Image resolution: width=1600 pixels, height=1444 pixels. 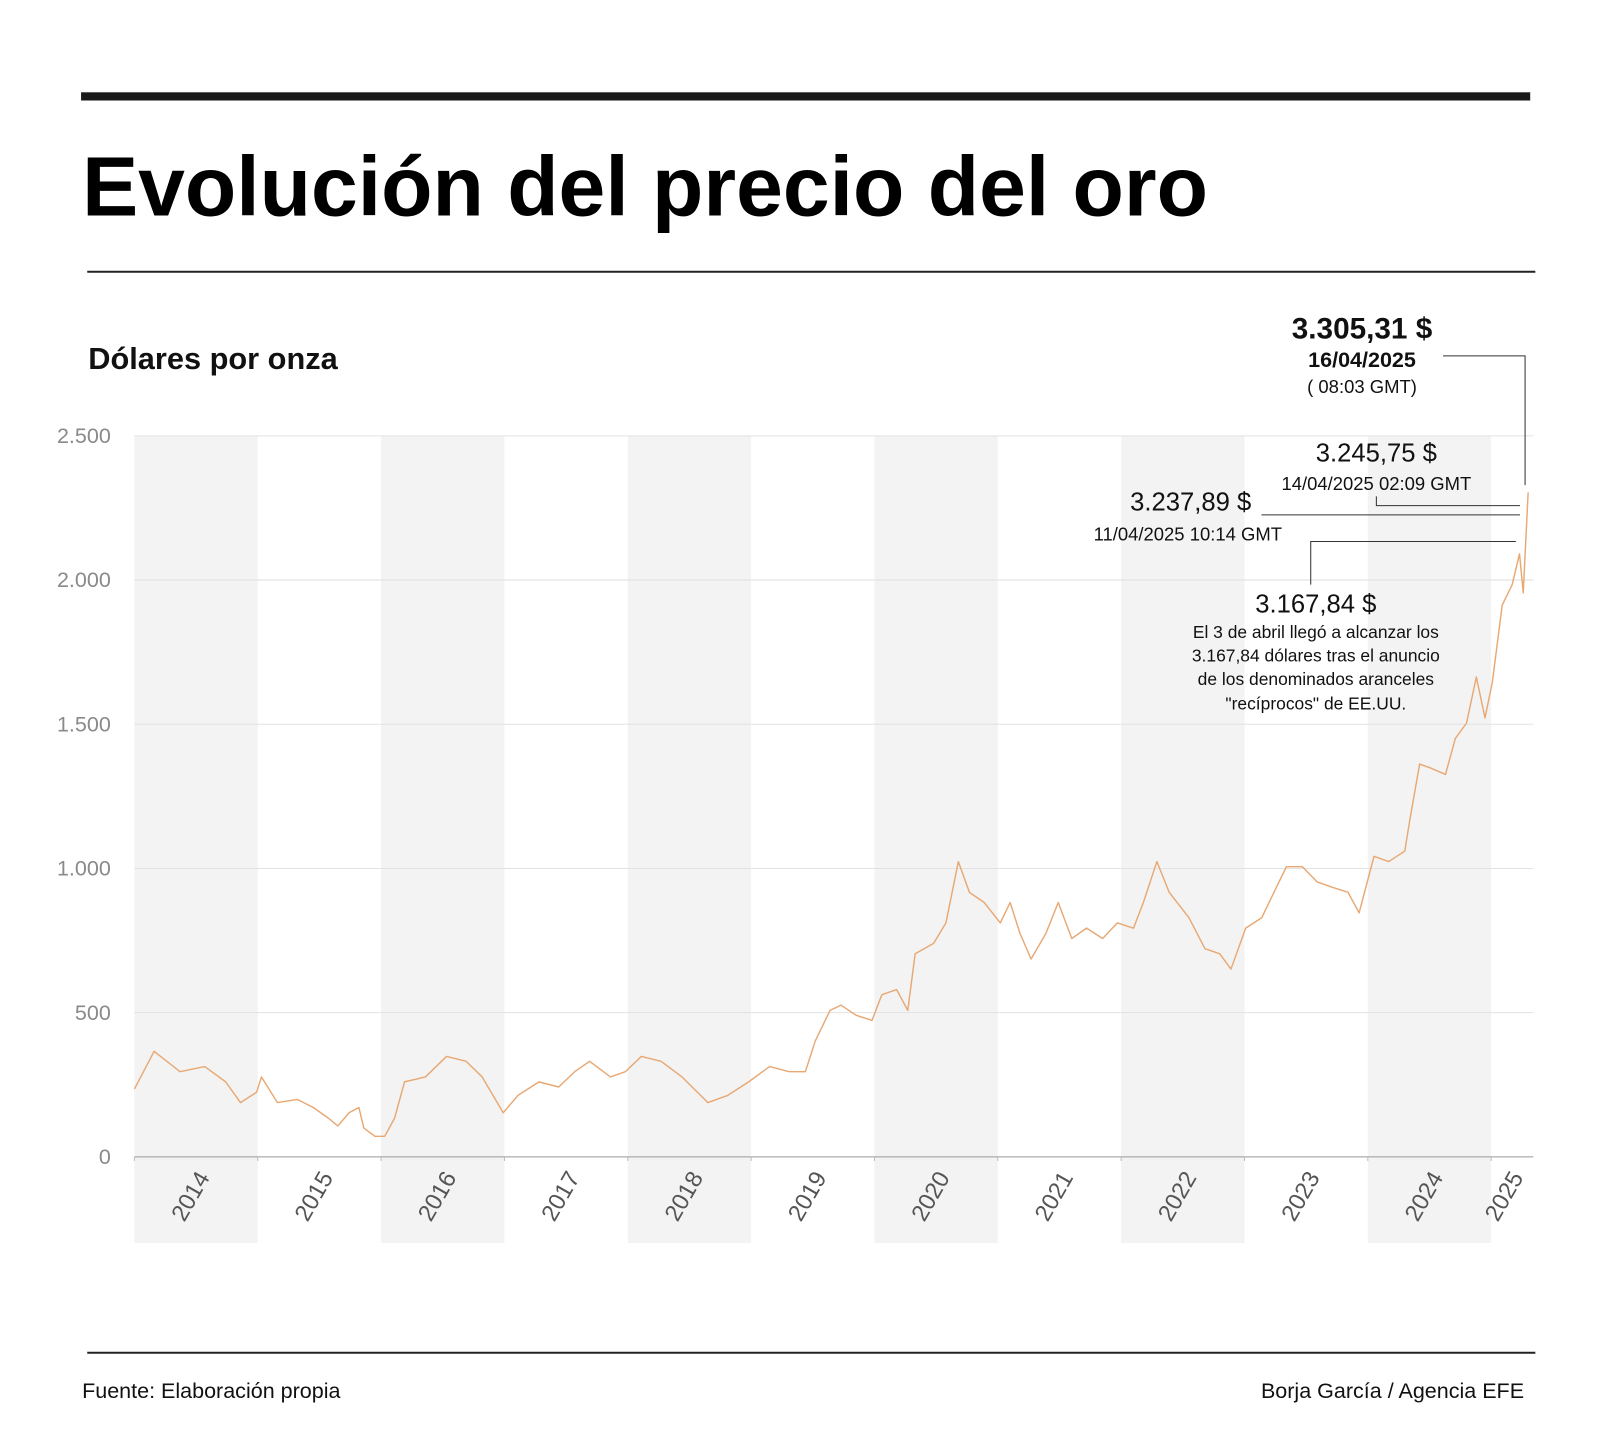 What do you see at coordinates (806, 96) in the screenshot?
I see `top-rule` at bounding box center [806, 96].